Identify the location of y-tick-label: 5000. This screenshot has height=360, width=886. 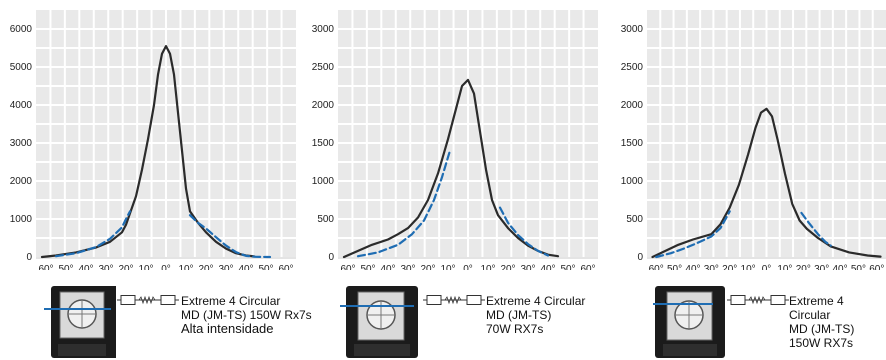
(21, 67).